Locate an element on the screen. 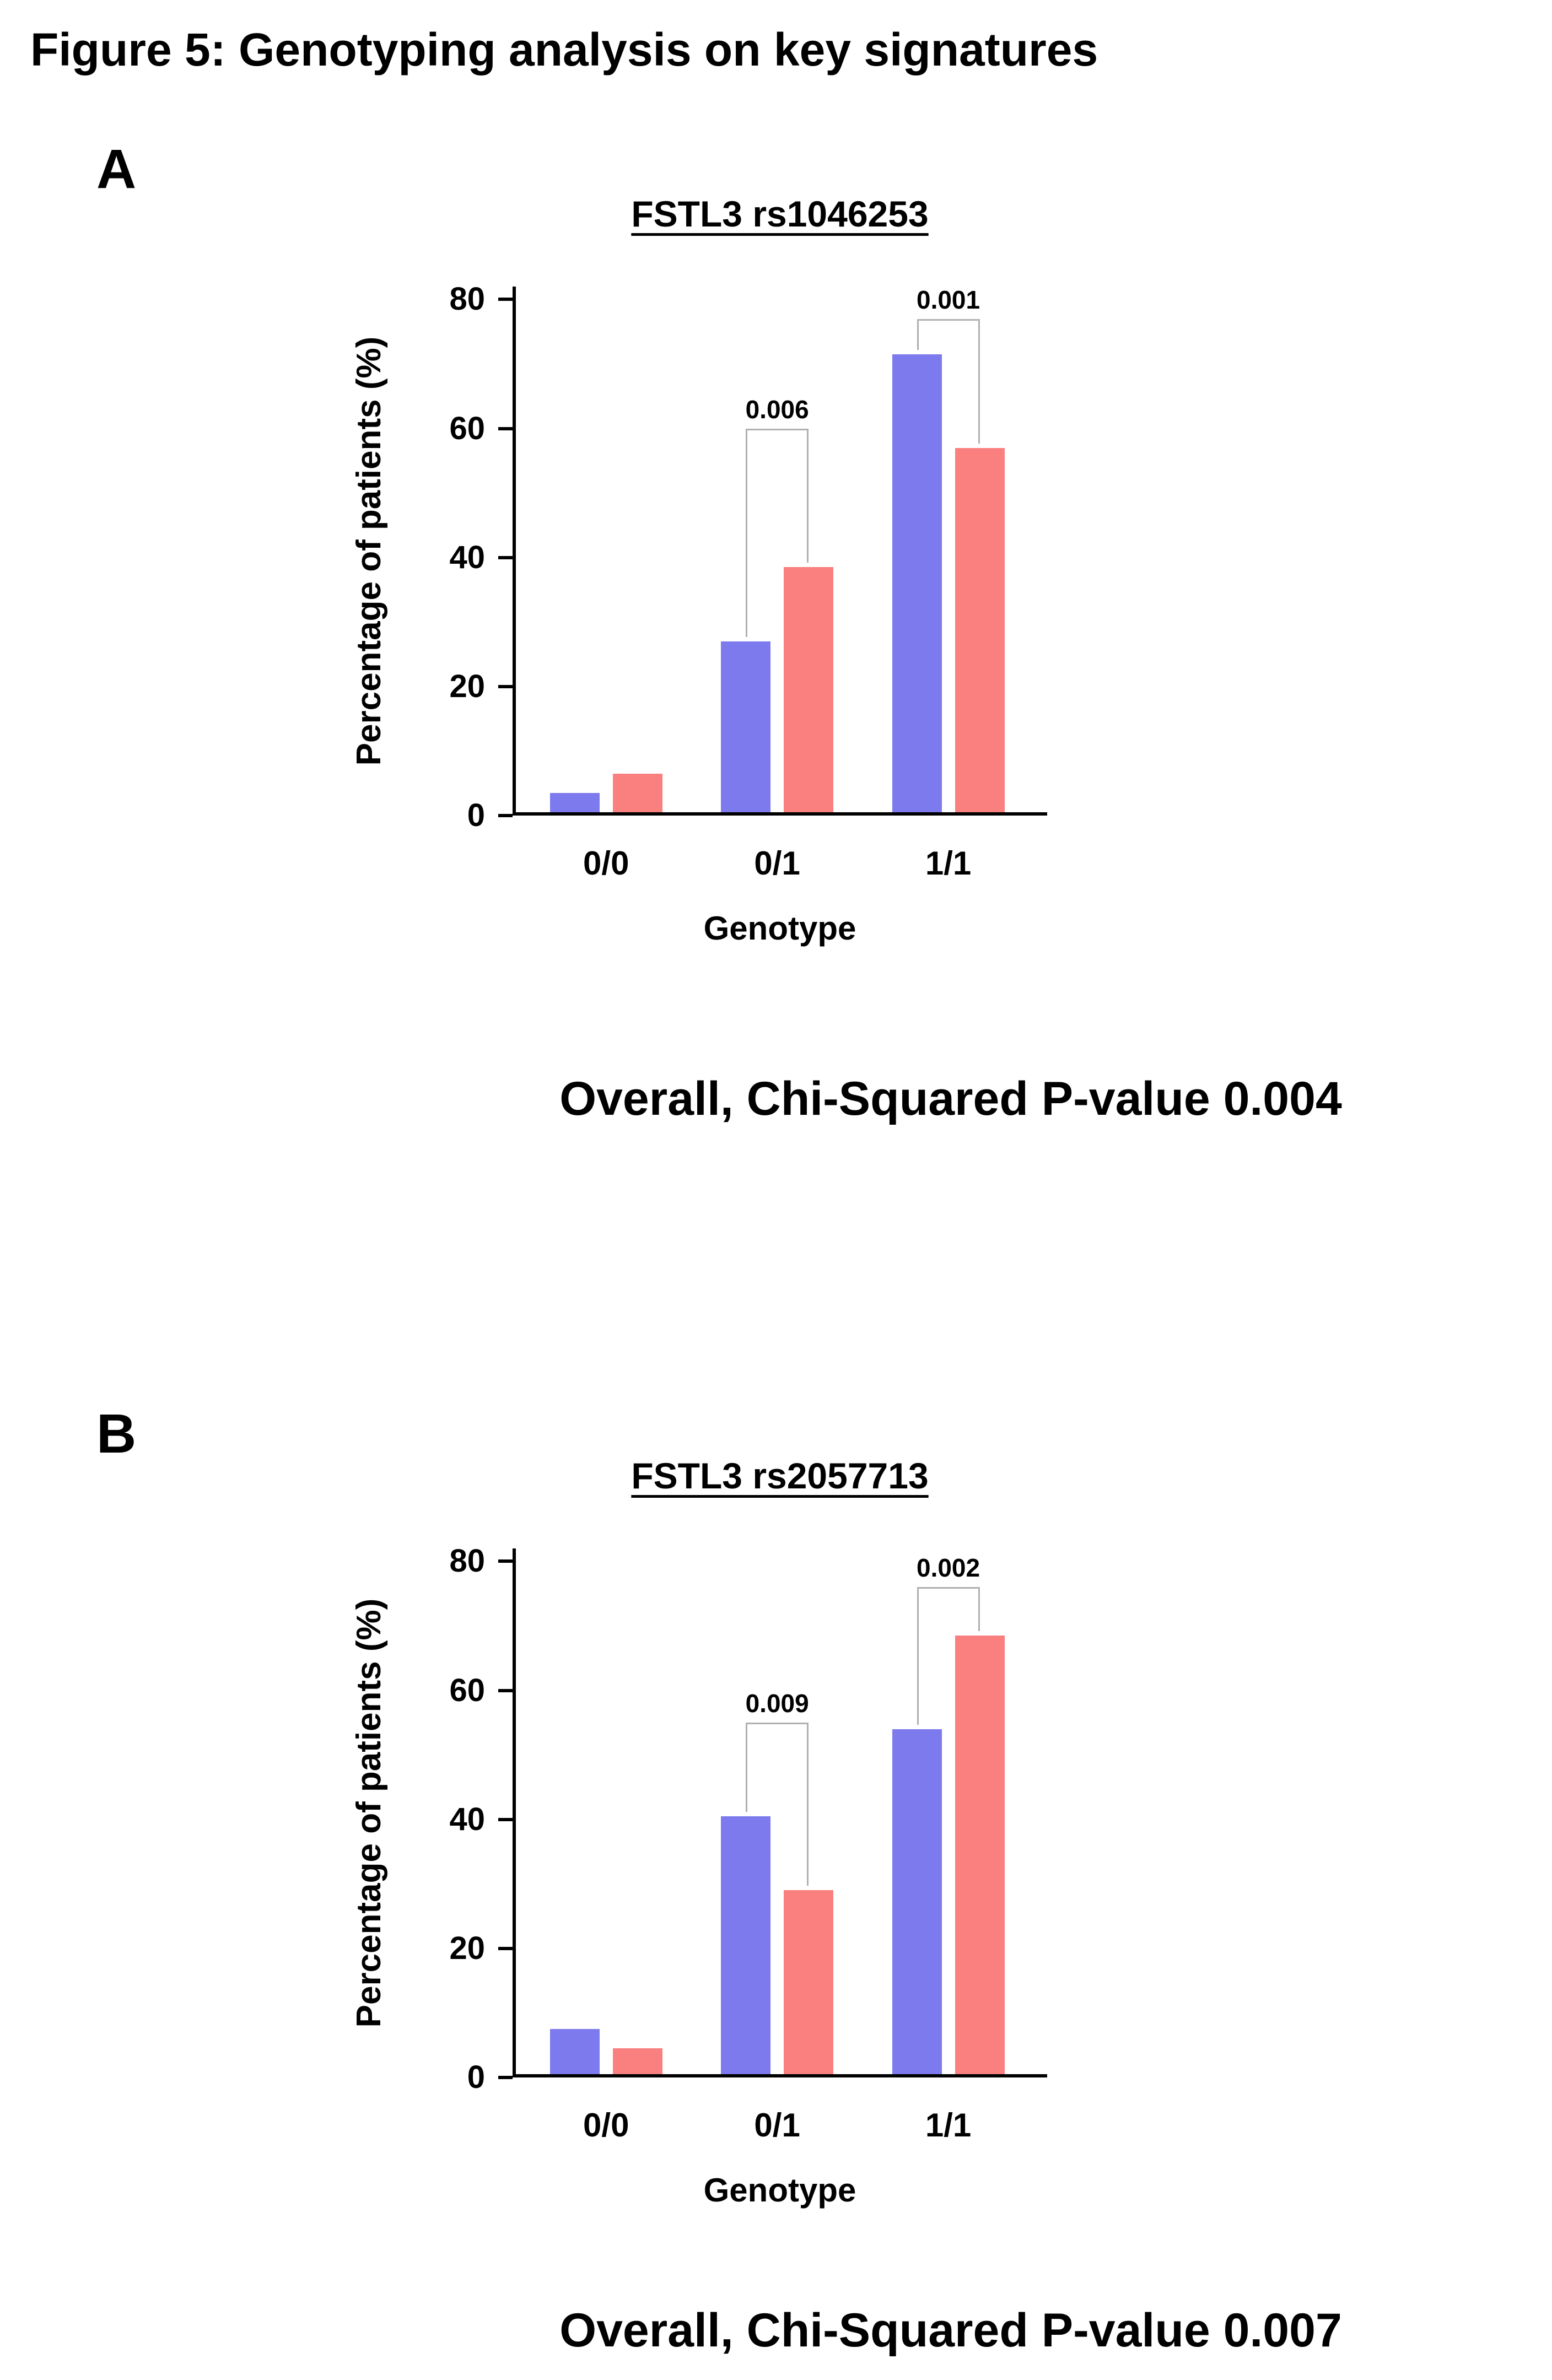  chart-b-y-axis-label: Percentage of patients (%) is located at coordinates (369, 1813).